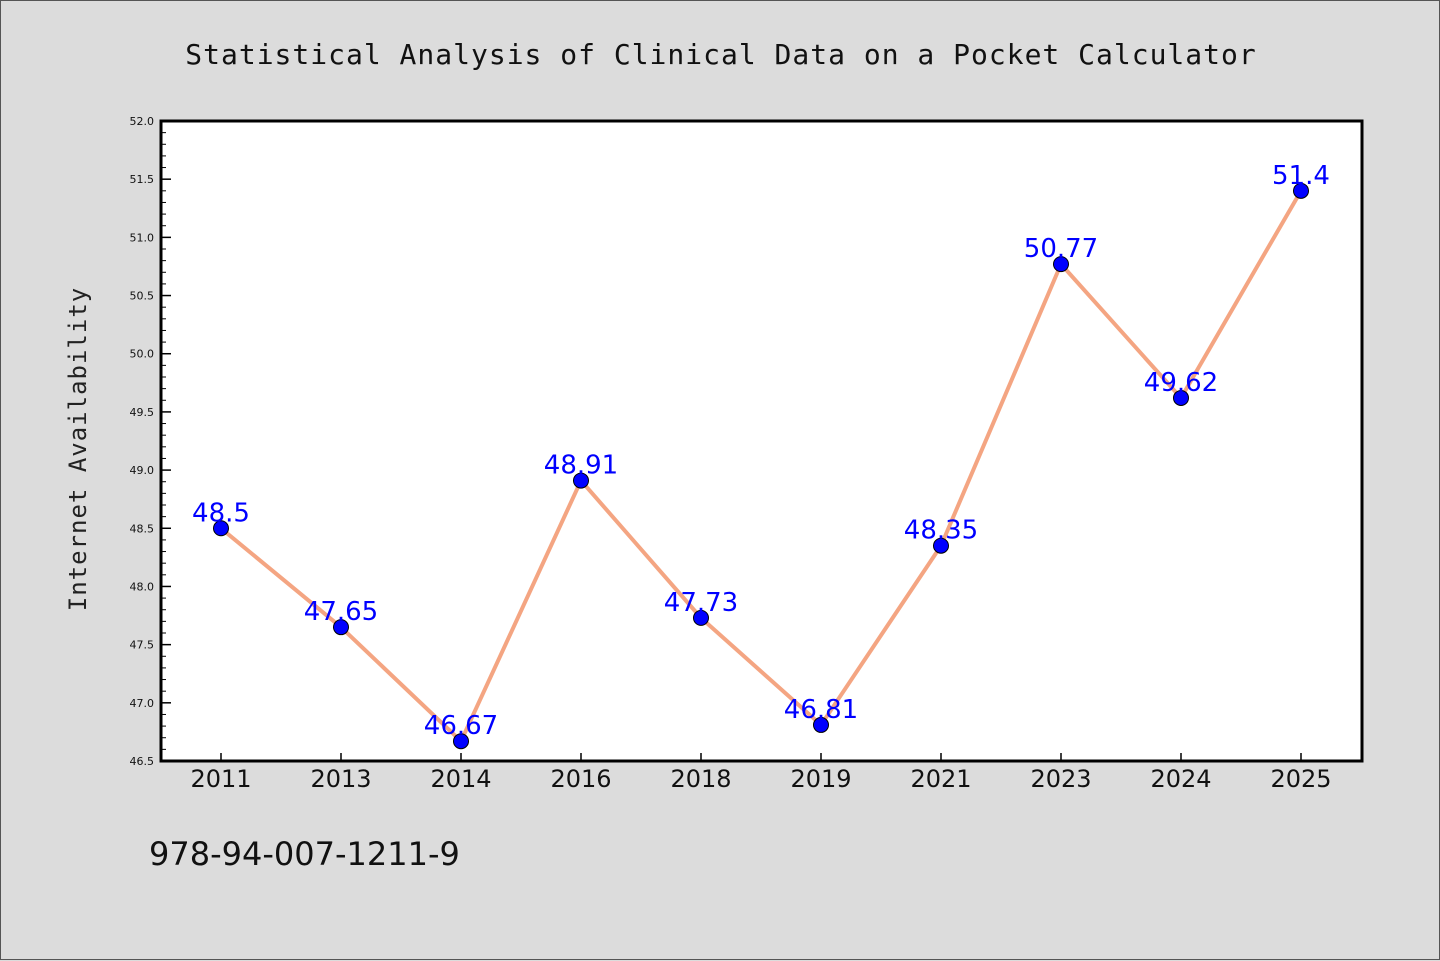  What do you see at coordinates (142, 179) in the screenshot?
I see `y-tick-label: 51.5` at bounding box center [142, 179].